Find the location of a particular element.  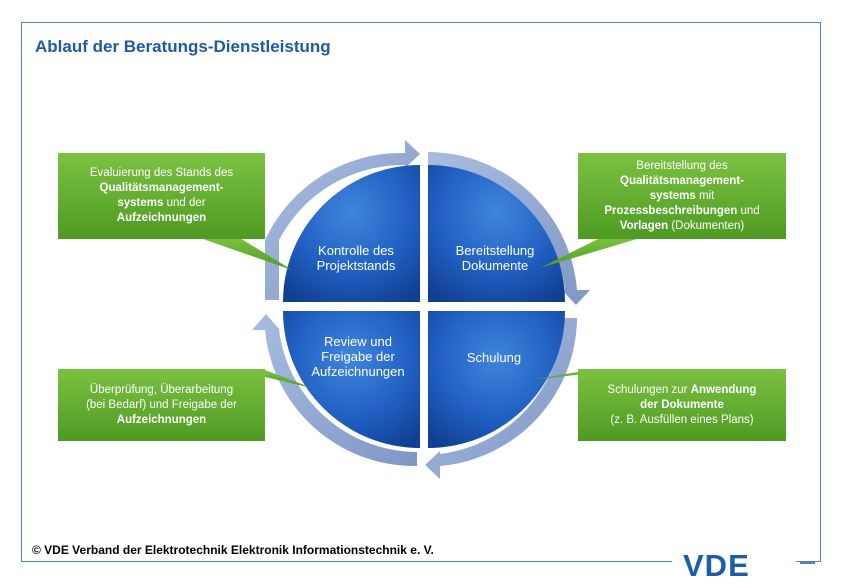

callout-box-bottom-left is located at coordinates (161, 405).